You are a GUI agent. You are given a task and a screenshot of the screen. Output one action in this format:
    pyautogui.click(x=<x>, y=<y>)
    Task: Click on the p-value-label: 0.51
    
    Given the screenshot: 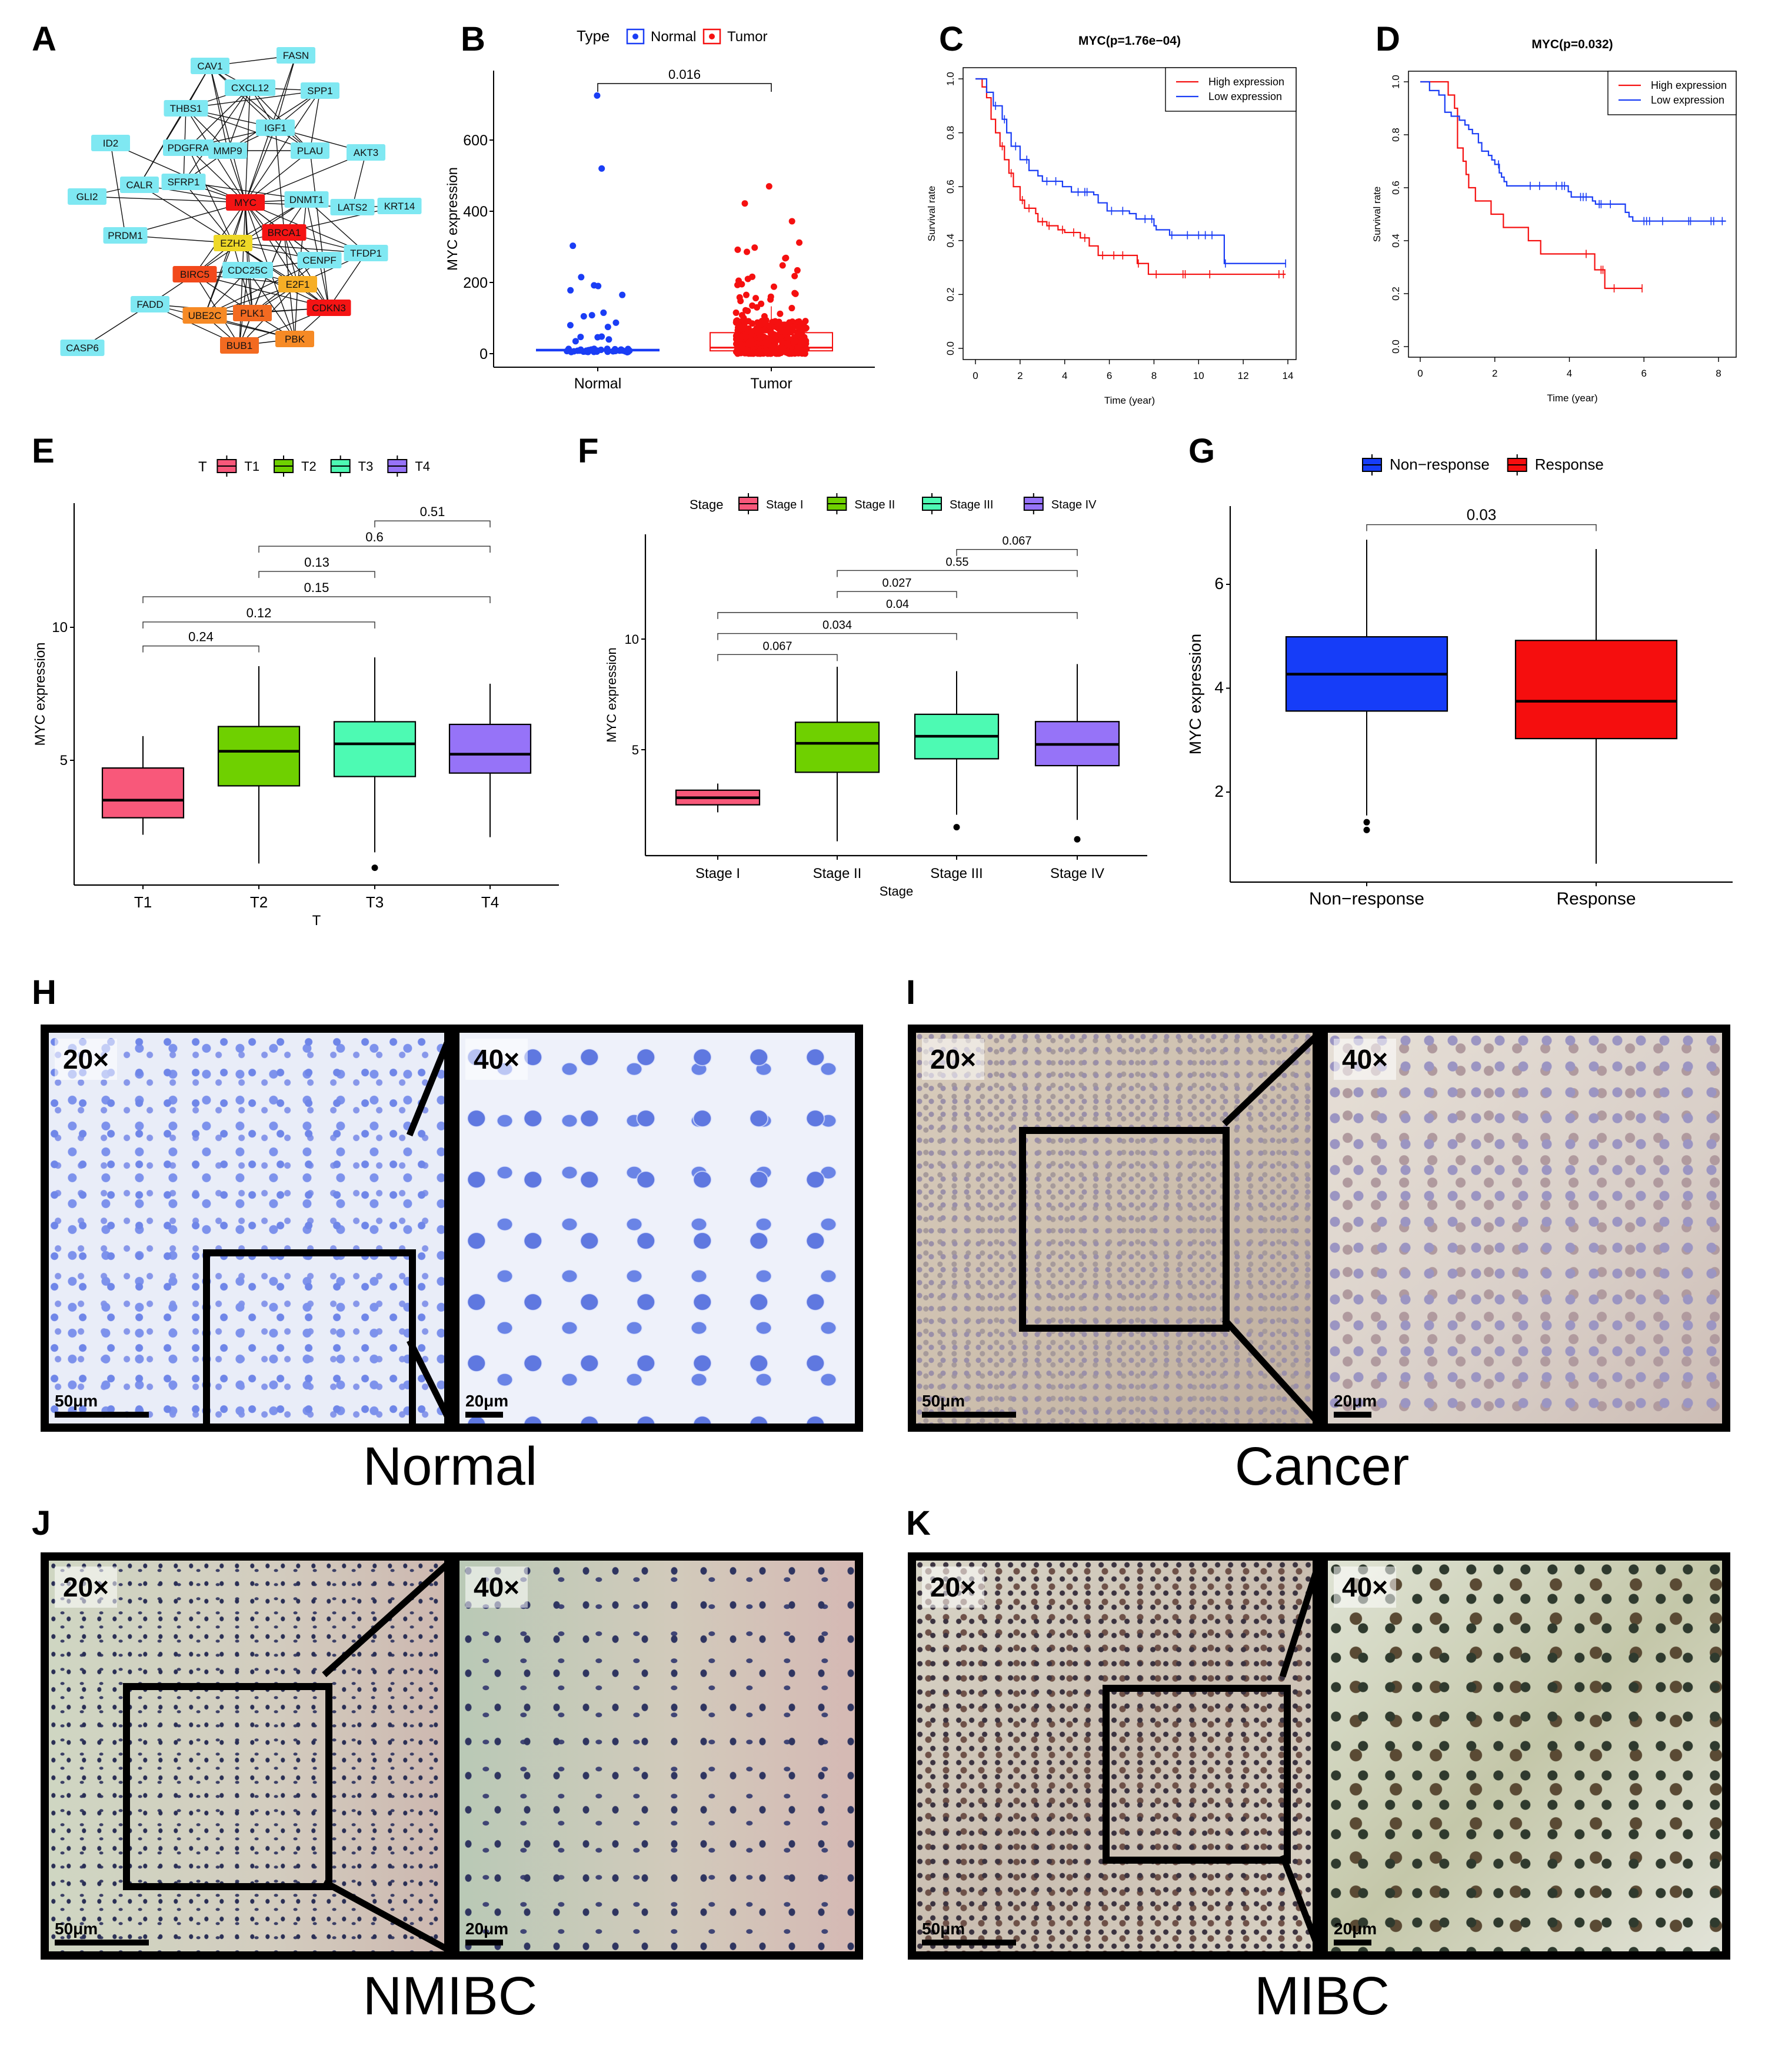 What is the action you would take?
    pyautogui.click(x=433, y=511)
    